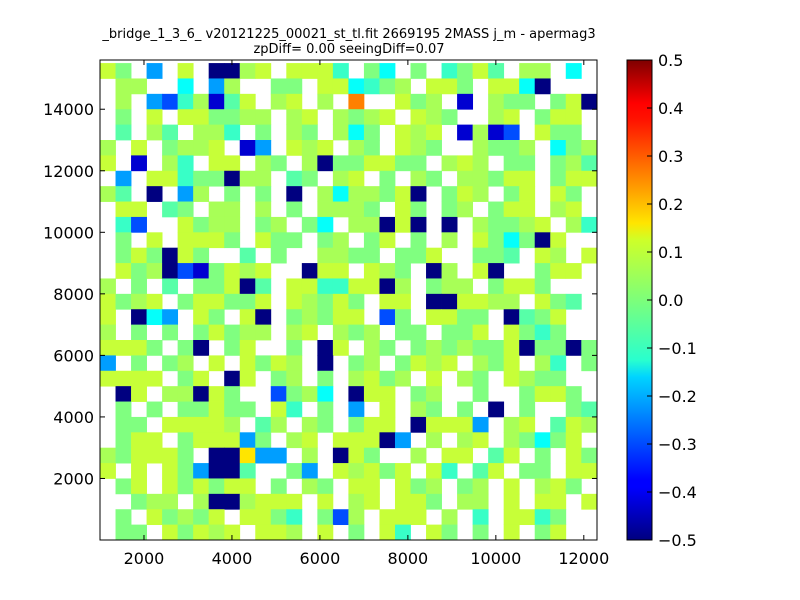 This screenshot has height=600, width=800. Describe the element at coordinates (583, 558) in the screenshot. I see `x-tick-label: 12000` at that location.